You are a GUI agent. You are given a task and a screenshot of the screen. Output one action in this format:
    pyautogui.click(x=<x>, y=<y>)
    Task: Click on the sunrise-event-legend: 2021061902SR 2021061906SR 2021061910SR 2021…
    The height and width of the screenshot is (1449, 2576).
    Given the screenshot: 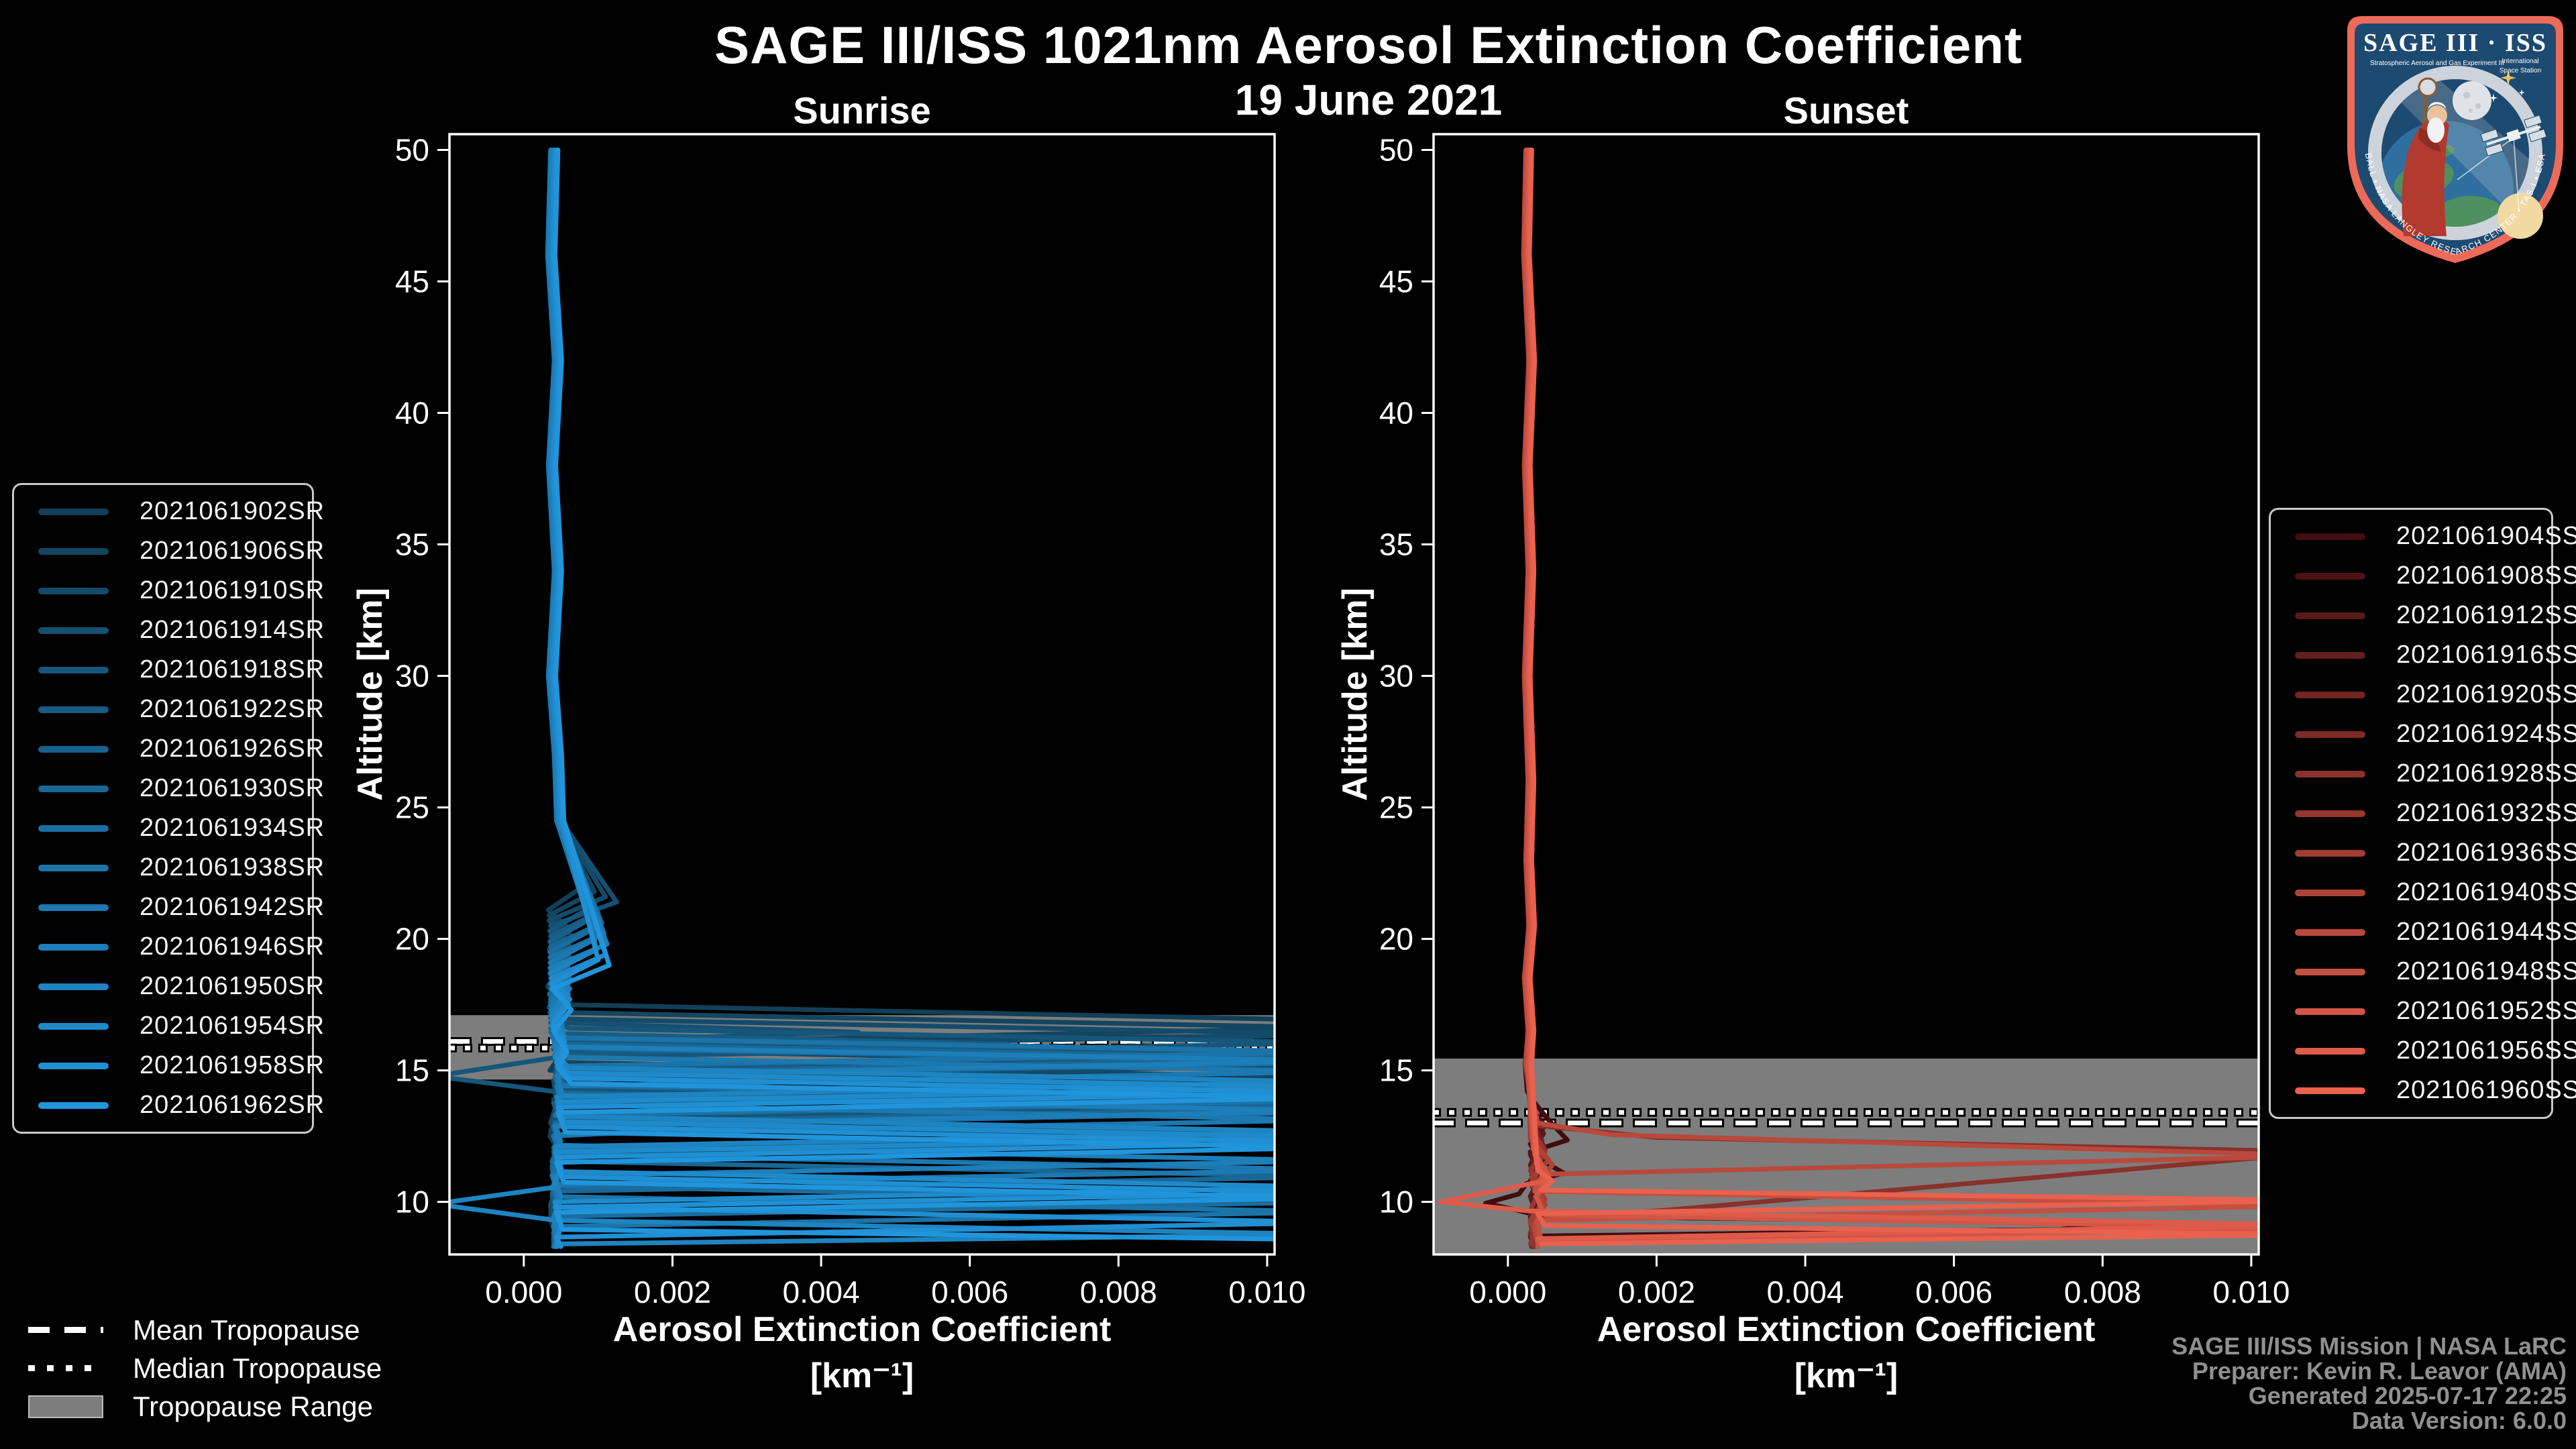 What is the action you would take?
    pyautogui.click(x=168, y=808)
    